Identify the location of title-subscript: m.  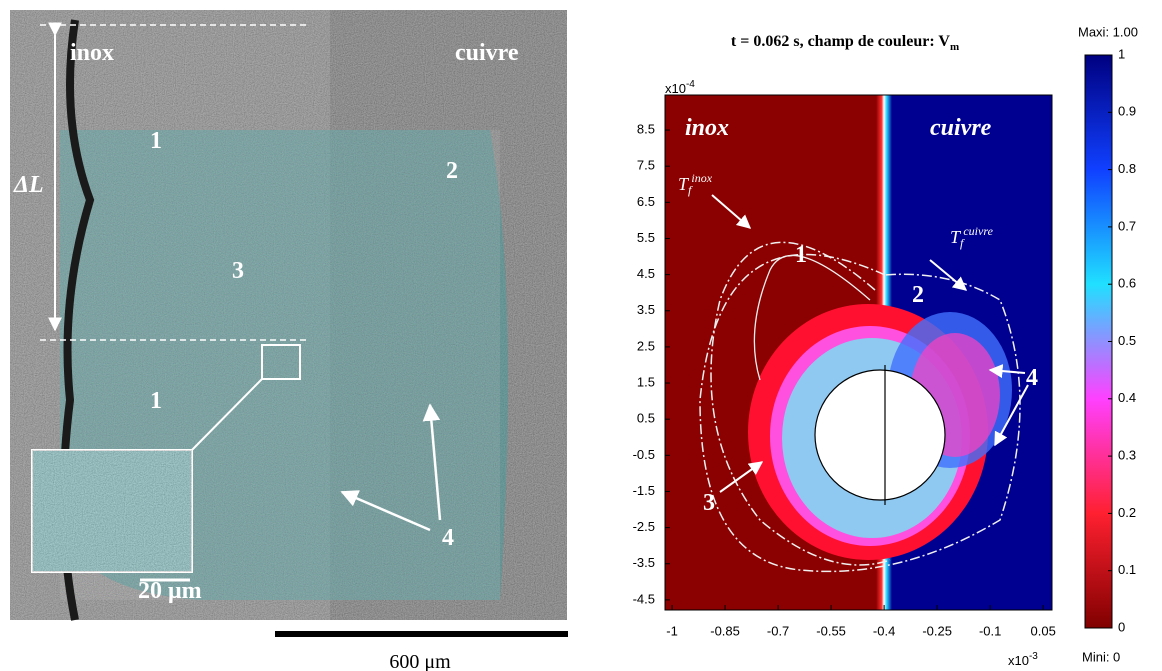
(954, 47).